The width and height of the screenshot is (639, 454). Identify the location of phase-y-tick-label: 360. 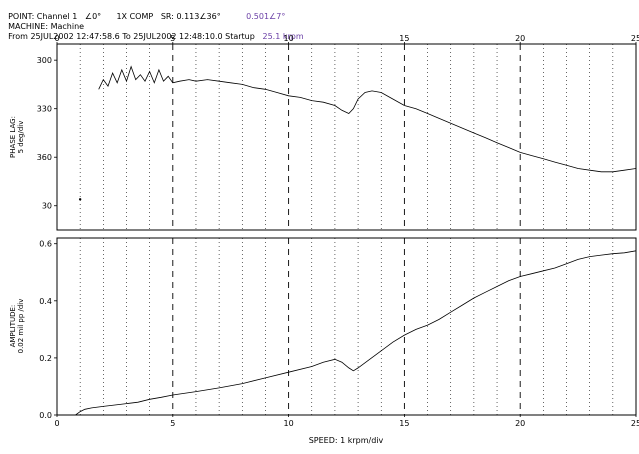
(44, 157).